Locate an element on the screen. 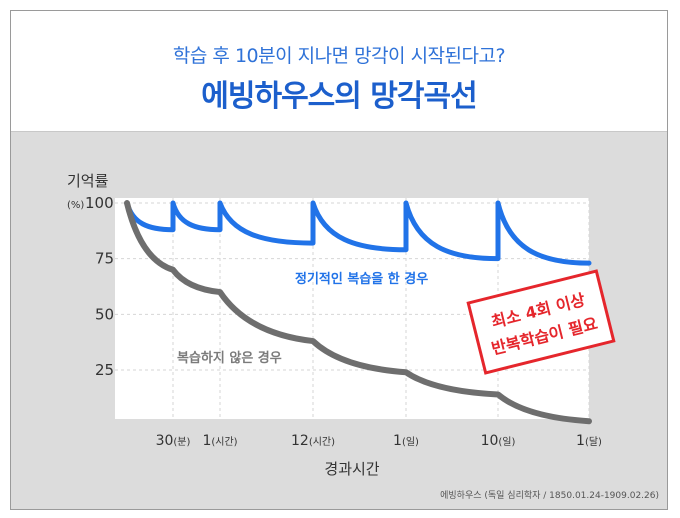  chart-title: 에빙하우스의 망각곡선 is located at coordinates (339, 96).